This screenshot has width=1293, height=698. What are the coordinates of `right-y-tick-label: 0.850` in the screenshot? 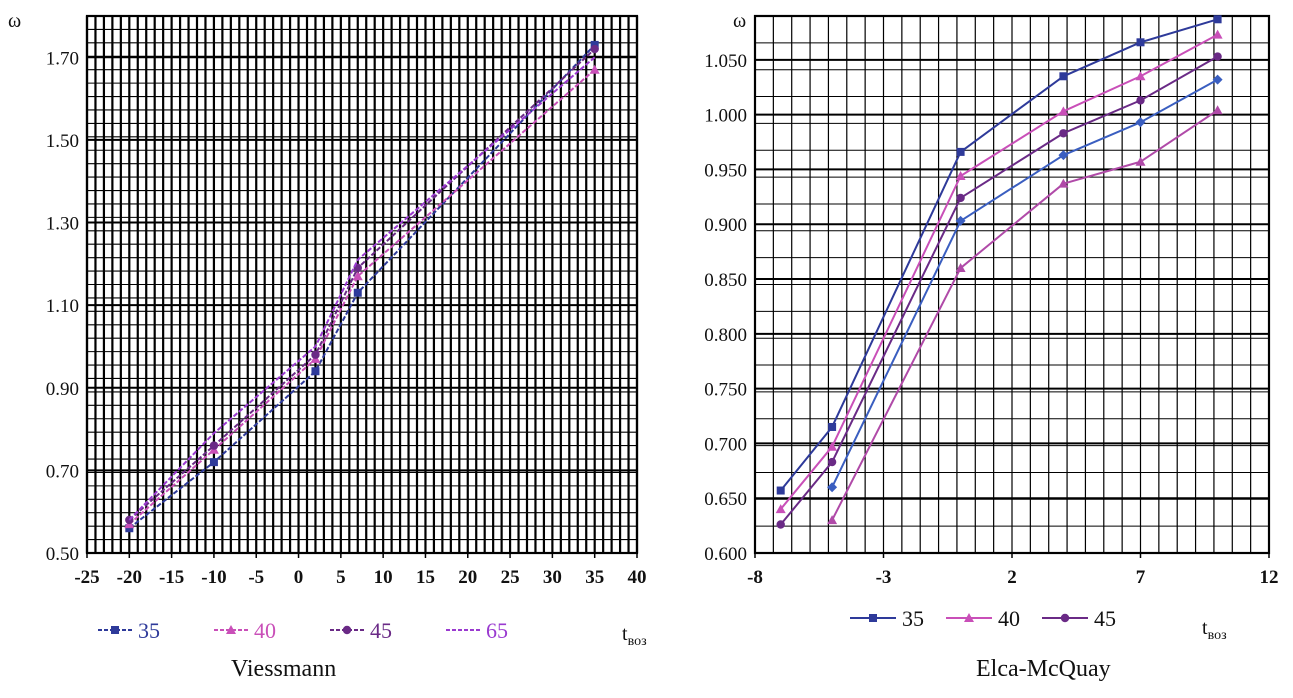 It's located at (725, 280).